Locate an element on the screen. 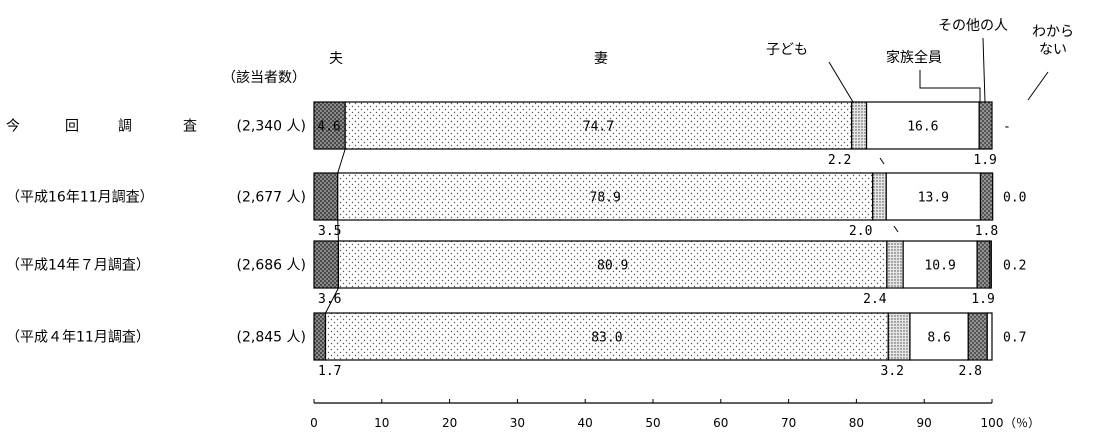 The image size is (1094, 435). x-tick-label: 10 is located at coordinates (381, 423).